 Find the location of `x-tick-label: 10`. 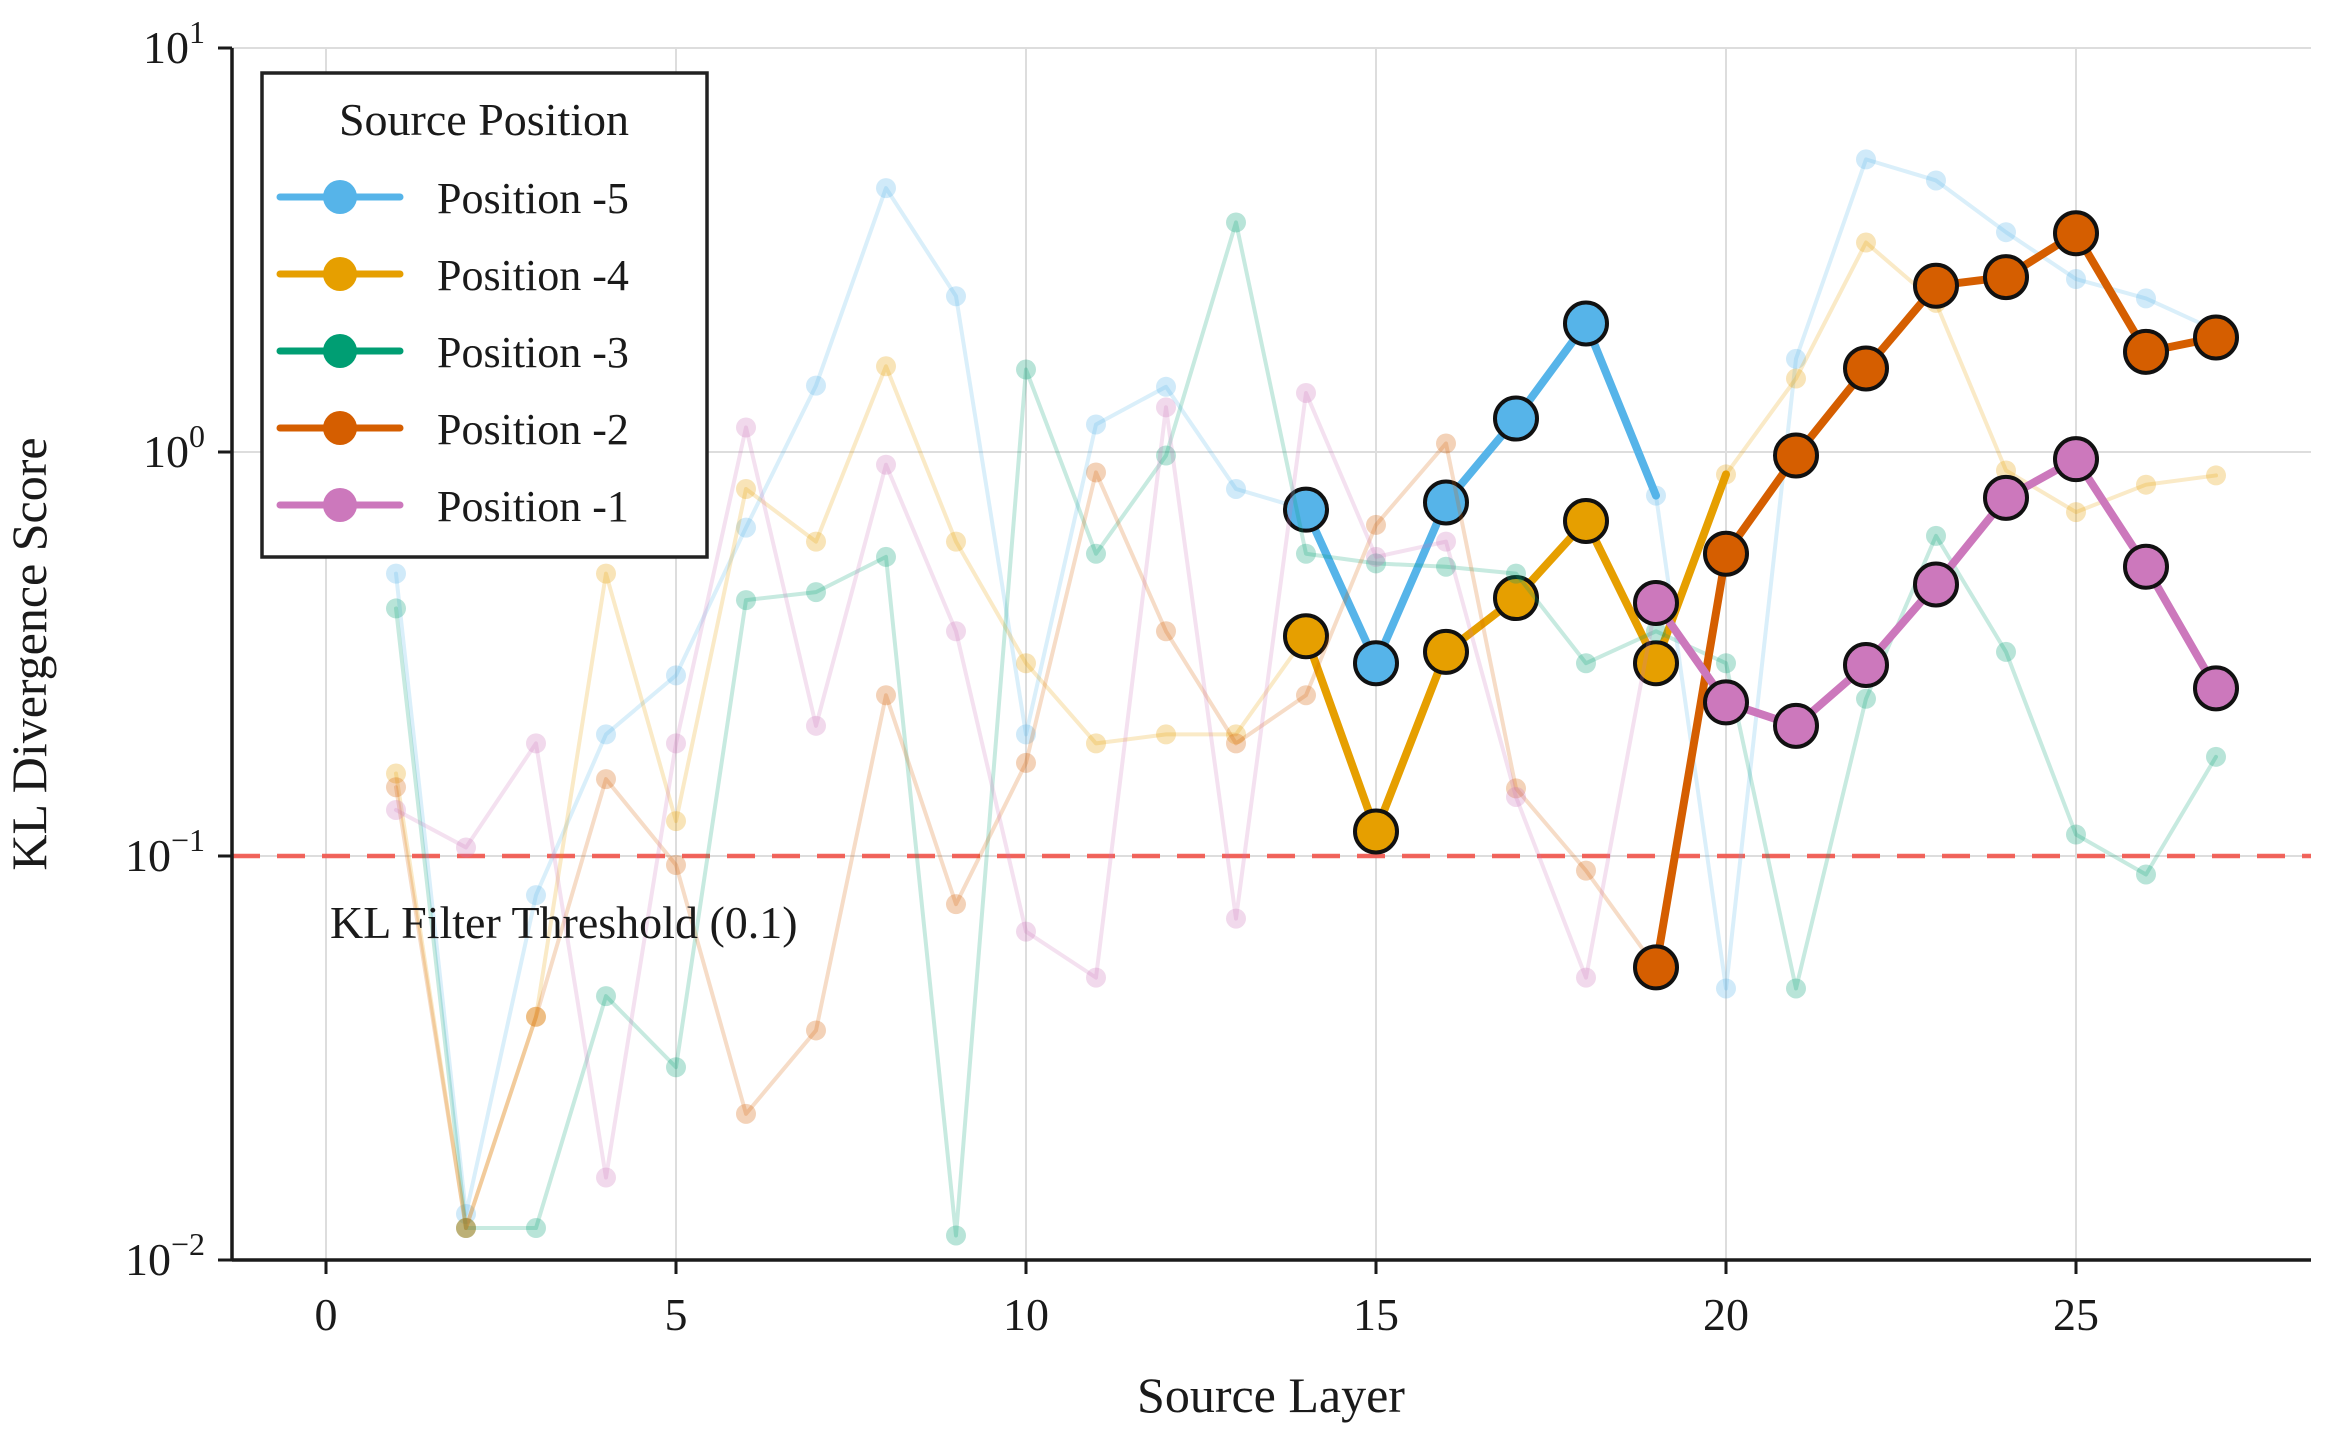

x-tick-label: 10 is located at coordinates (1026, 1314).